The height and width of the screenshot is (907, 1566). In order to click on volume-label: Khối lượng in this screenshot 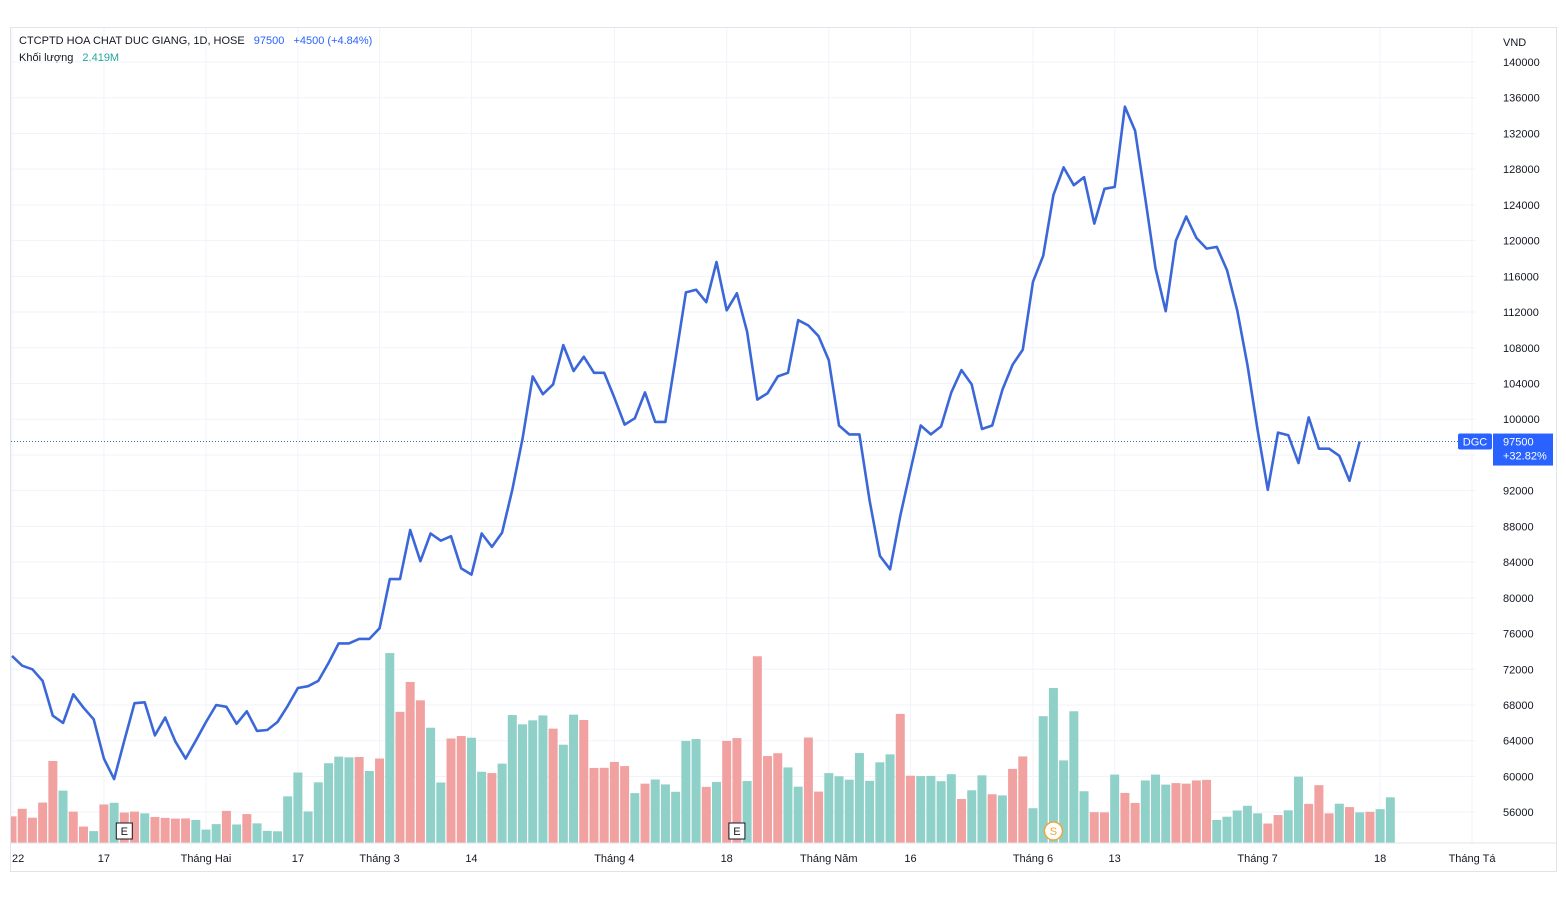, I will do `click(46, 58)`.